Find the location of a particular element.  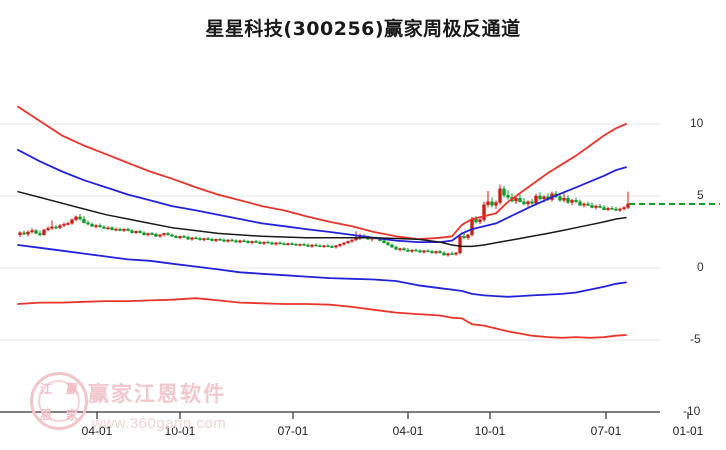

page-title: 星星科技(300256)赢家周极反通道 is located at coordinates (363, 29).